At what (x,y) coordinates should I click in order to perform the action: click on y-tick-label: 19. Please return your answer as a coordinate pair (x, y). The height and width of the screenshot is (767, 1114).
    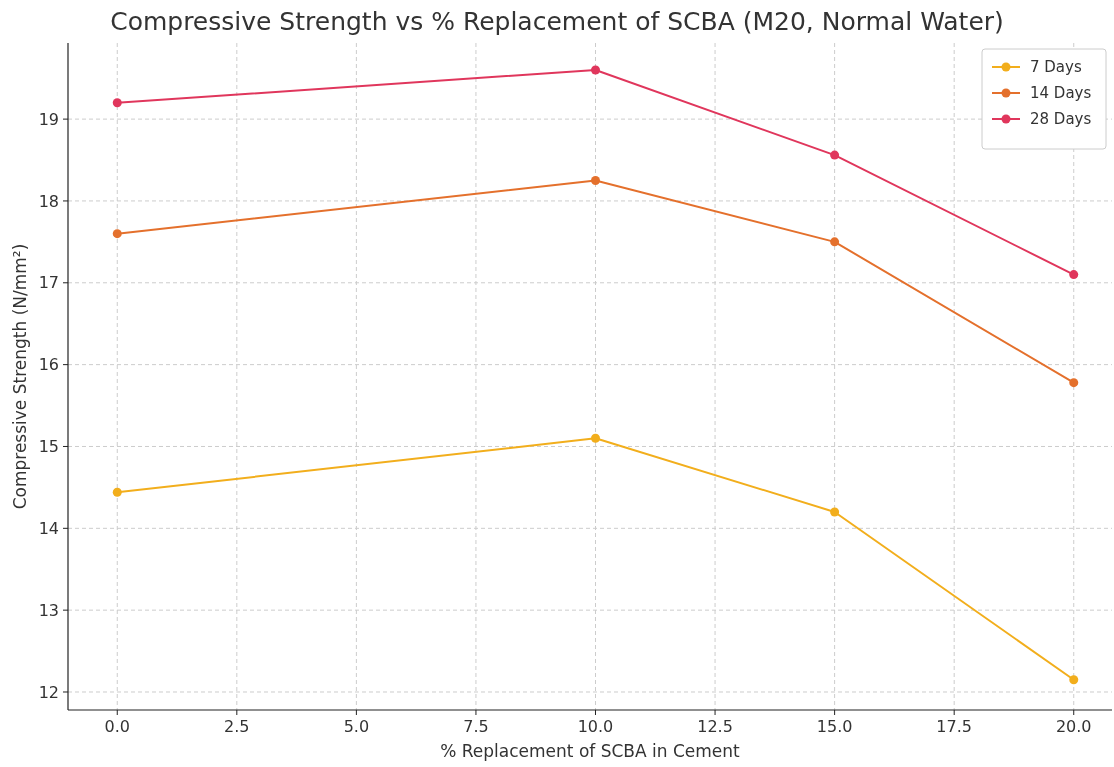
    Looking at the image, I should click on (48, 119).